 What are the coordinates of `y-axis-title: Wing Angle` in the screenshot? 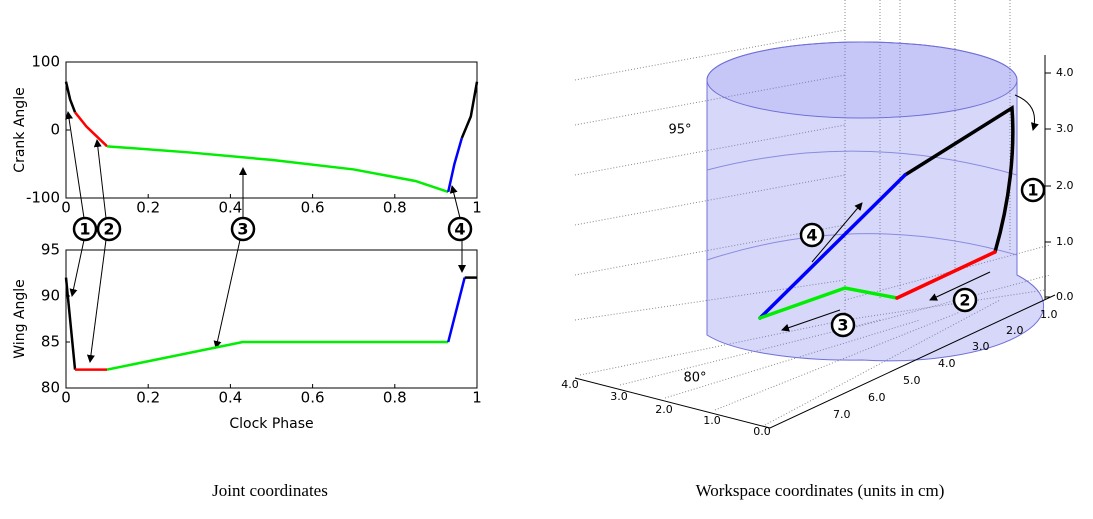 It's located at (20, 318).